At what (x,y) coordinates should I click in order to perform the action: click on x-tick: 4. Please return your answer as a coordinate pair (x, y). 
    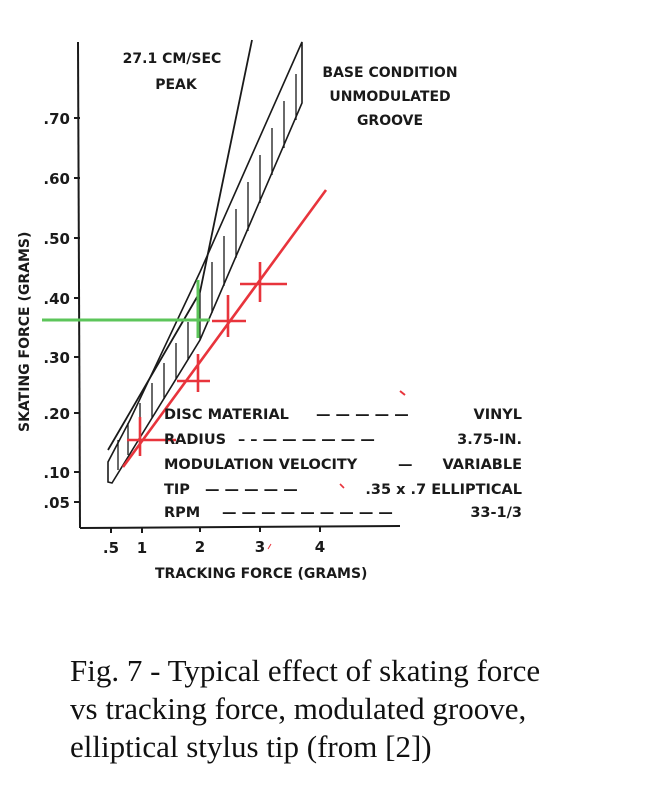
    Looking at the image, I should click on (320, 547).